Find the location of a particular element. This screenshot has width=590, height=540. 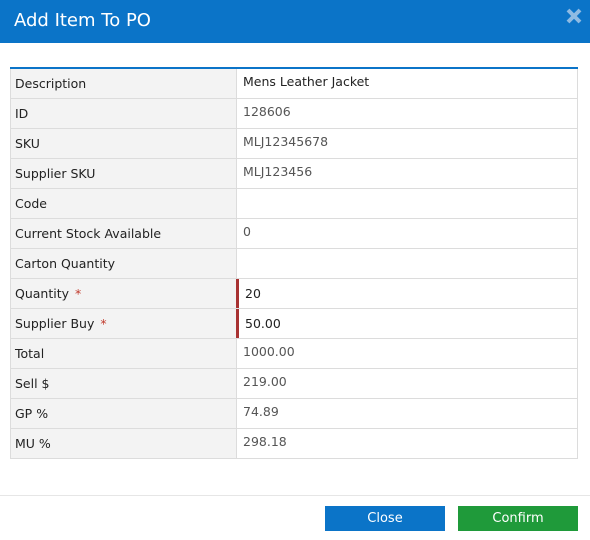

field-label: Supplier SKU is located at coordinates (124, 173).